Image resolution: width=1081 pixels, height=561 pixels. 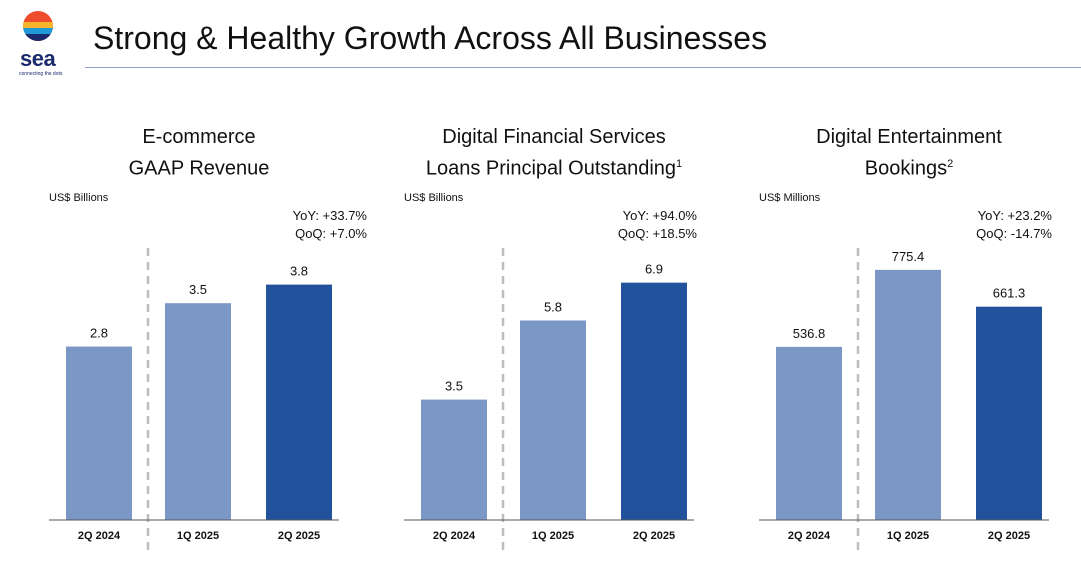 What do you see at coordinates (1009, 293) in the screenshot?
I see `bar-value-label: 661.3` at bounding box center [1009, 293].